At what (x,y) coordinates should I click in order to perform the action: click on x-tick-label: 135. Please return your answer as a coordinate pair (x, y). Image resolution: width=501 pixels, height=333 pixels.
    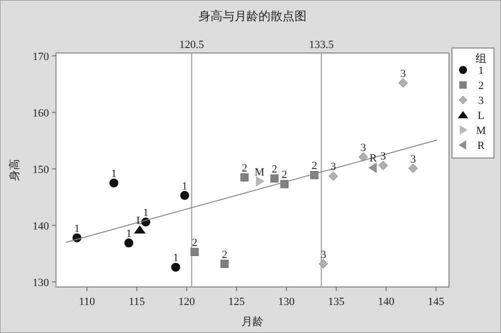
    Looking at the image, I should click on (337, 302).